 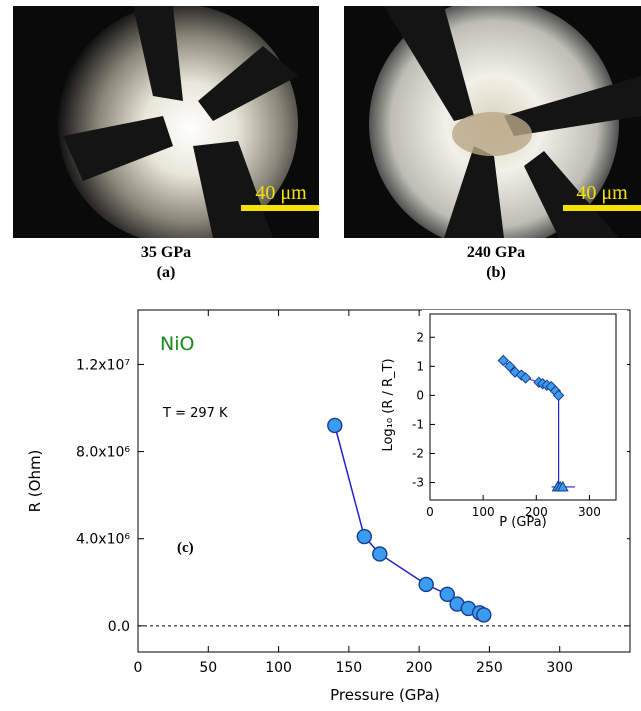 I want to click on x-tick-label: 0, so click(x=138, y=668).